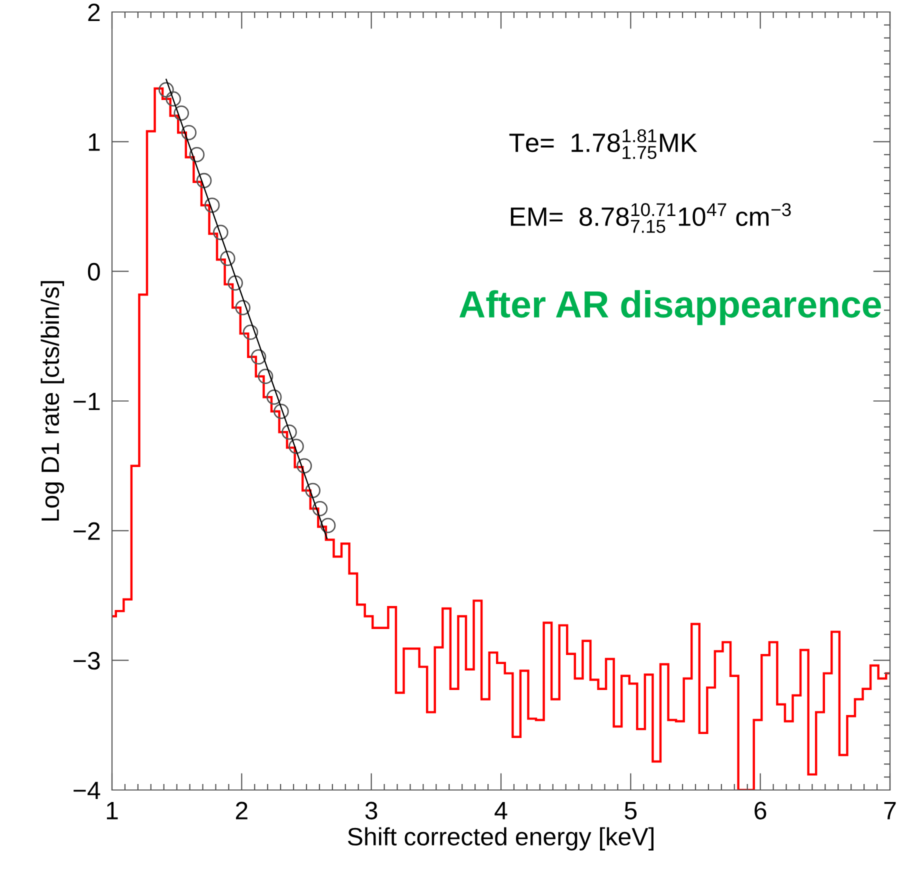 This screenshot has height=874, width=911. I want to click on y-tick-label: 0, so click(94, 271).